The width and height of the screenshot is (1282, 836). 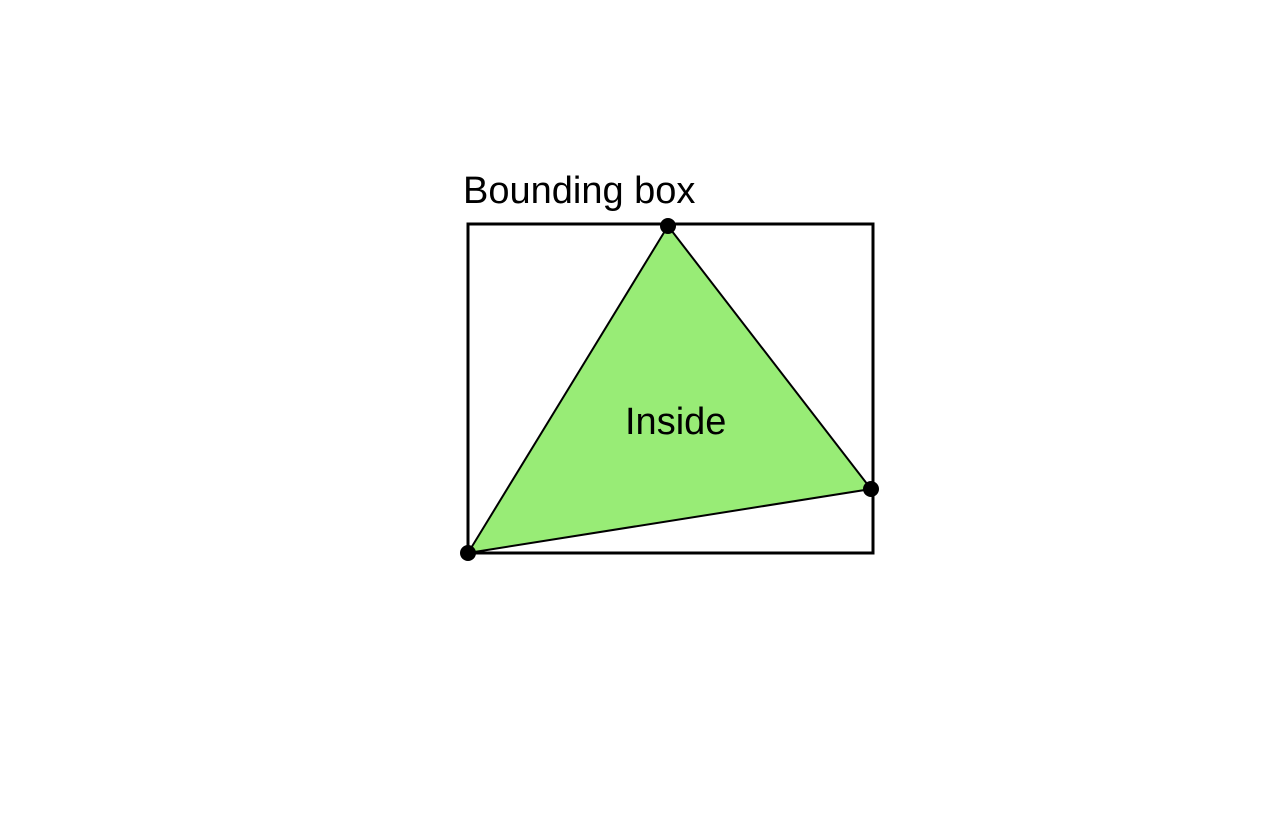 I want to click on vertex-top, so click(x=668, y=226).